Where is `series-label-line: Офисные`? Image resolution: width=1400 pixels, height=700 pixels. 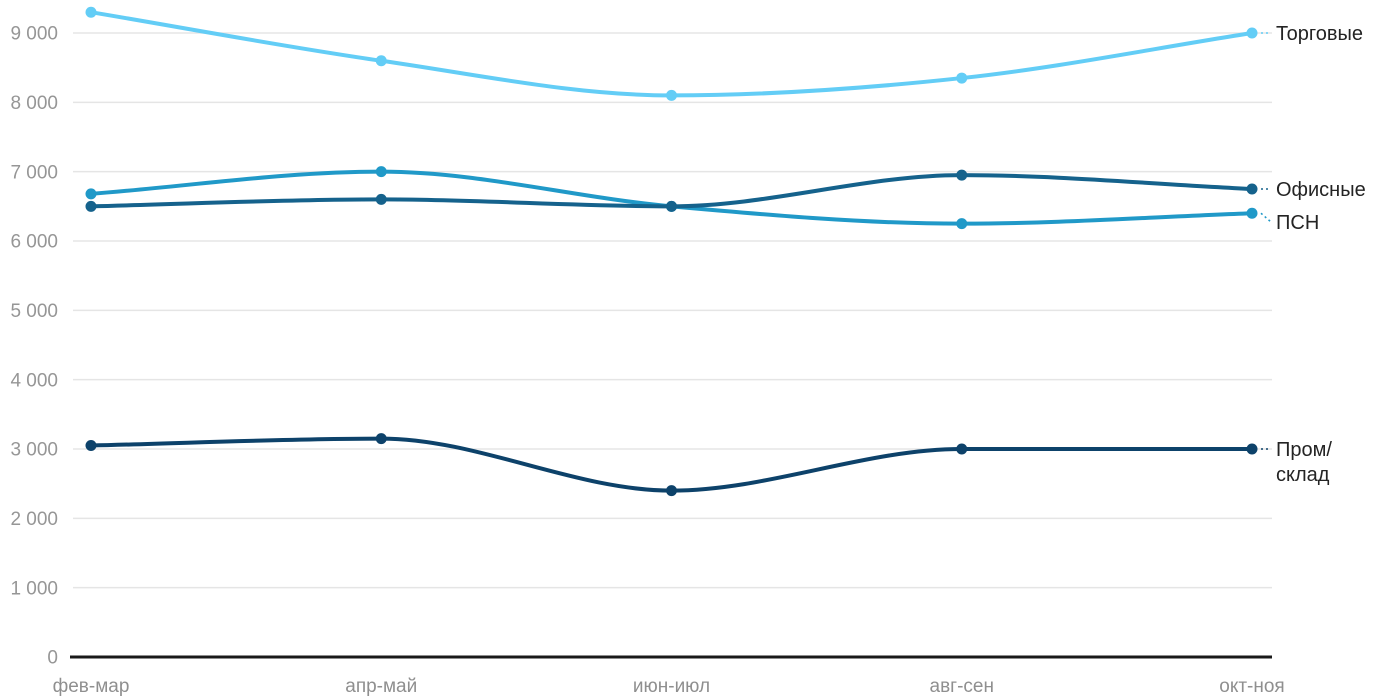 series-label-line: Офисные is located at coordinates (1321, 190).